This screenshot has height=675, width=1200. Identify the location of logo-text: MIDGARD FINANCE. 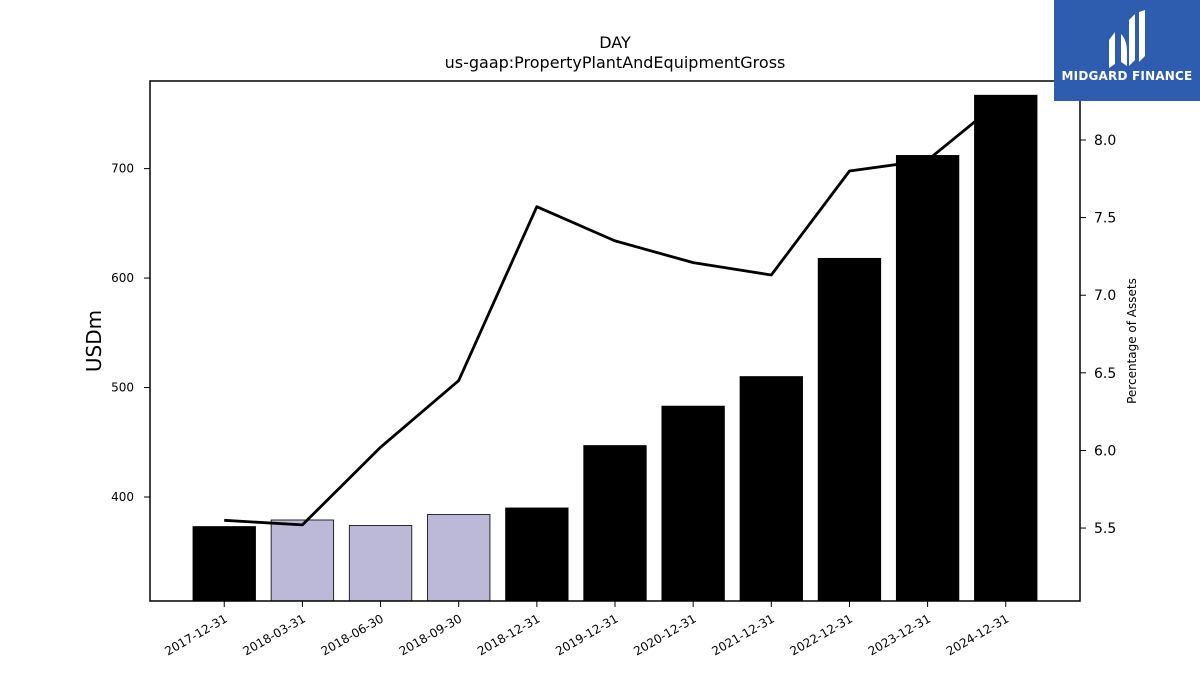
(1127, 76).